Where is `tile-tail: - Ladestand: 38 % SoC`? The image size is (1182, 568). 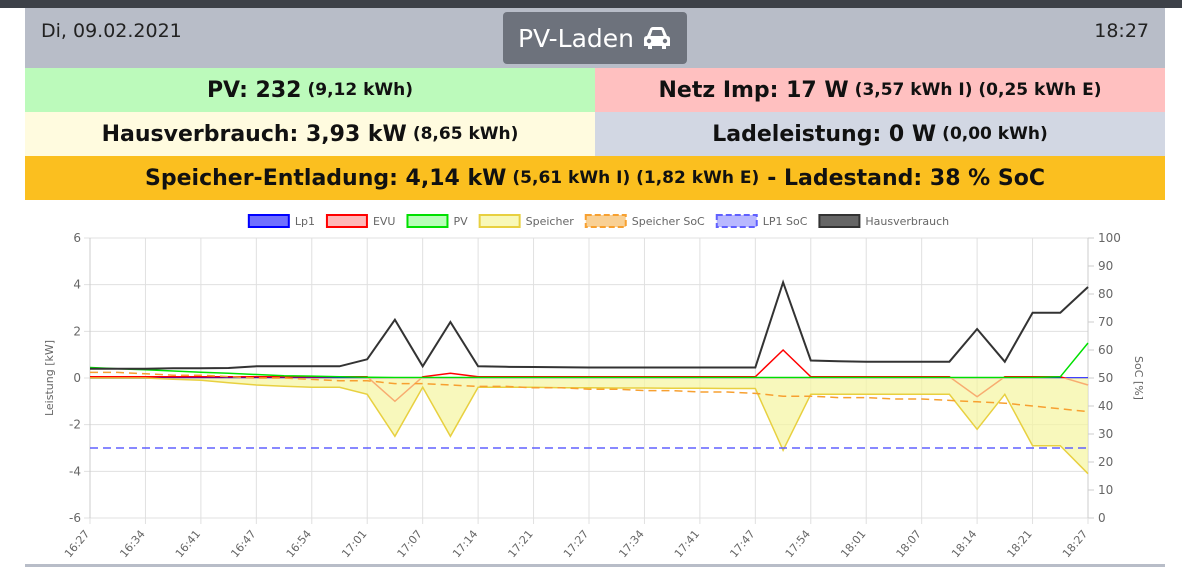
tile-tail: - Ladestand: 38 % SoC is located at coordinates (906, 178).